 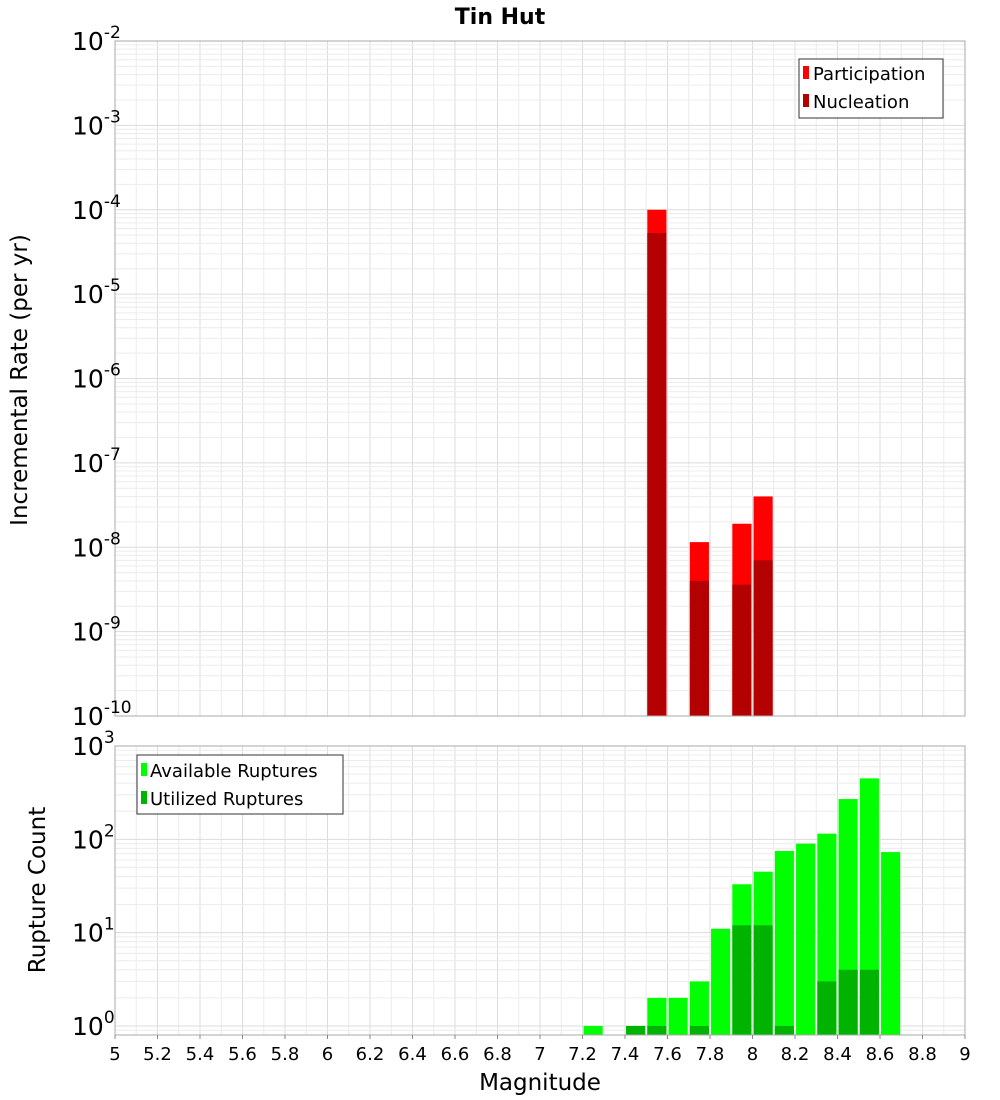 What do you see at coordinates (112, 286) in the screenshot?
I see `top-y-tick-exponent: -5` at bounding box center [112, 286].